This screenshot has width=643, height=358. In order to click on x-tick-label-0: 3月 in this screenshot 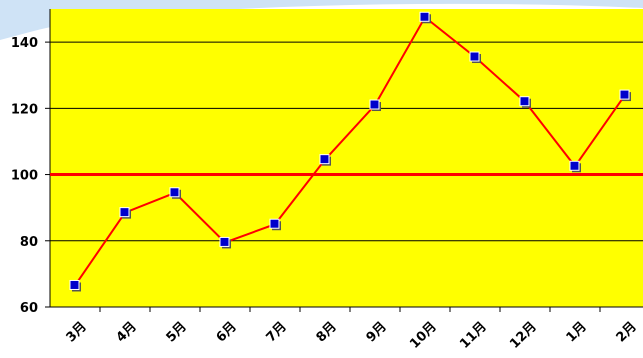, I will do `click(77, 332)`.